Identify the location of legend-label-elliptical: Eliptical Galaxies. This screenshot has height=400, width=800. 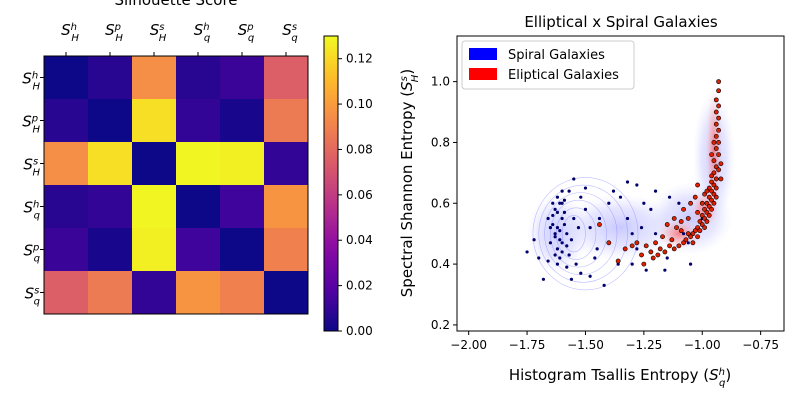
(563, 75).